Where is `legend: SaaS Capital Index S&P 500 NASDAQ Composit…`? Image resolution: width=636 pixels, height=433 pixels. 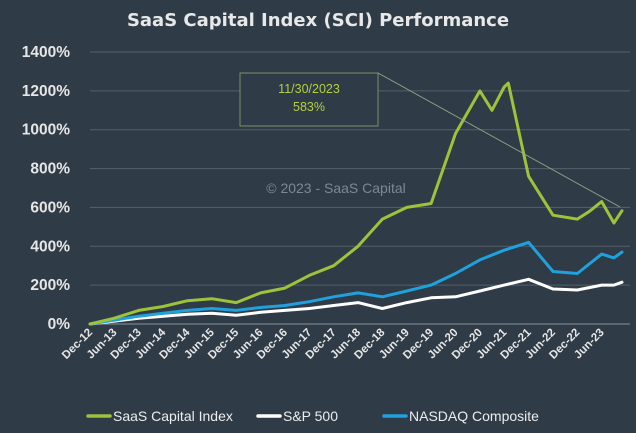 legend: SaaS Capital Index S&P 500 NASDAQ Composit… is located at coordinates (312, 416).